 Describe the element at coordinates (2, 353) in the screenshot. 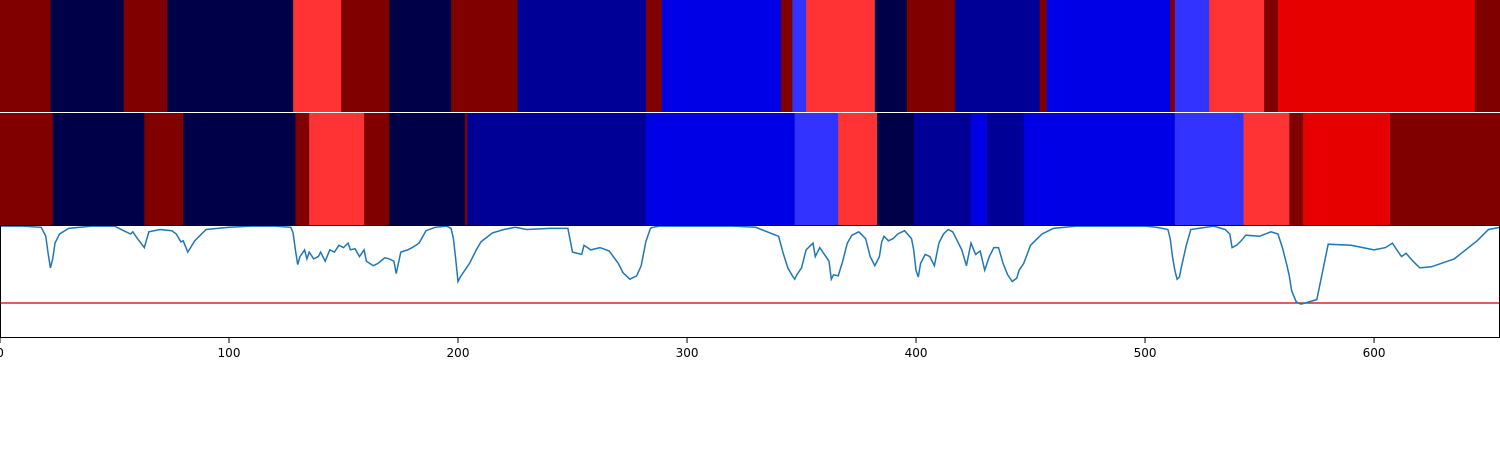

I see `x-tick-label: 0` at that location.